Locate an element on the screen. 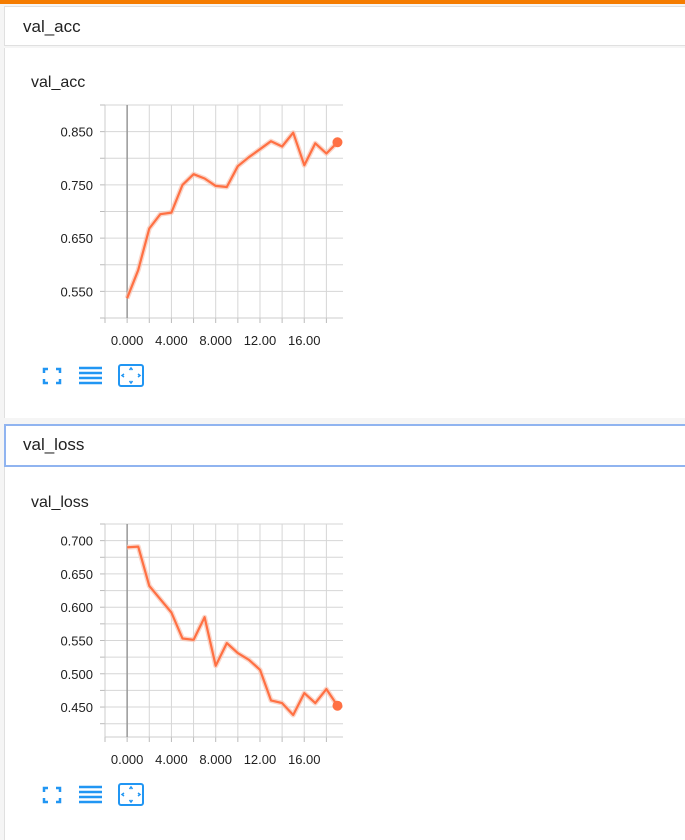  y-tick-label: 0.450 is located at coordinates (76, 707).